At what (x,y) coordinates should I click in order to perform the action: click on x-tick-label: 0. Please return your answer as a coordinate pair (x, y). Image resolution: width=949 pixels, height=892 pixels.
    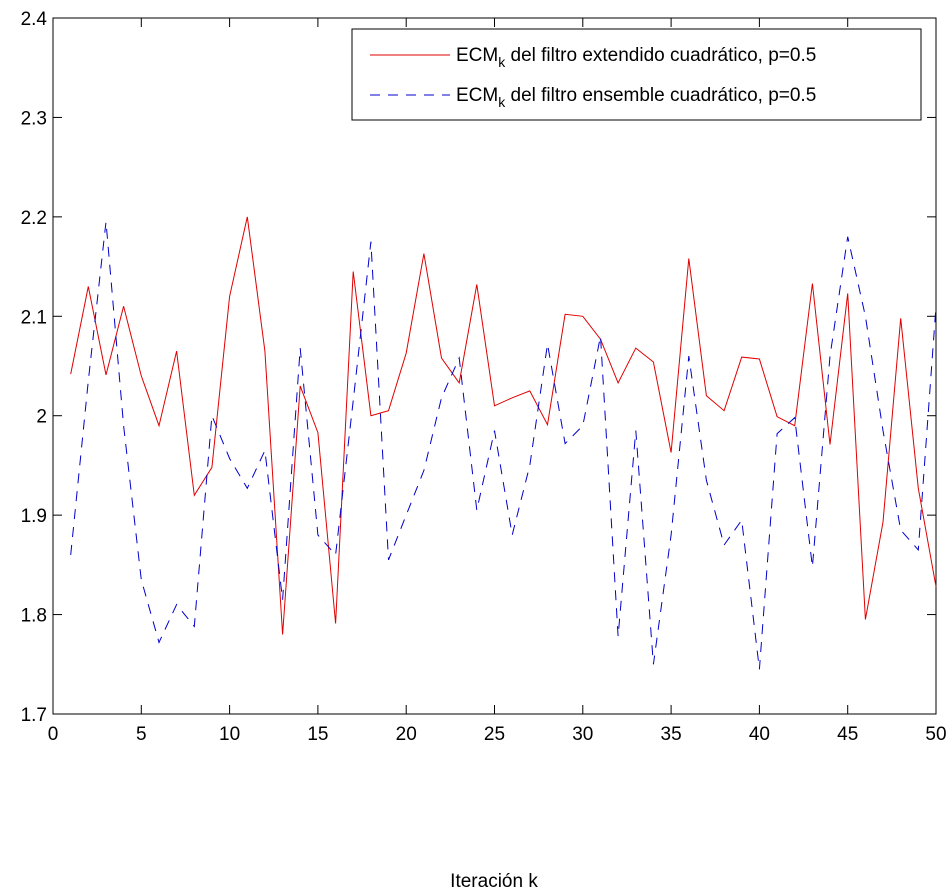
    Looking at the image, I should click on (53, 734).